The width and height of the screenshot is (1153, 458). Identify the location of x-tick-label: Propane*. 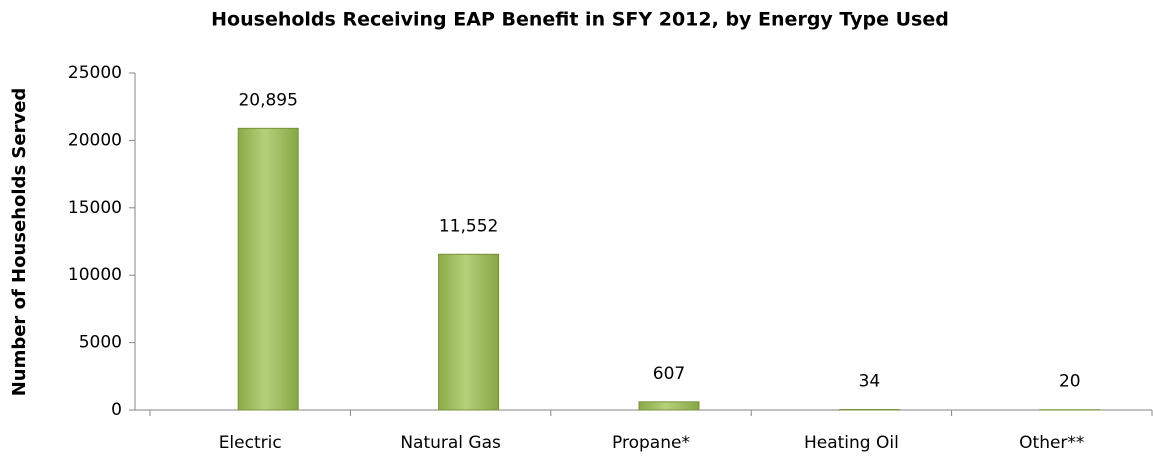
(651, 443).